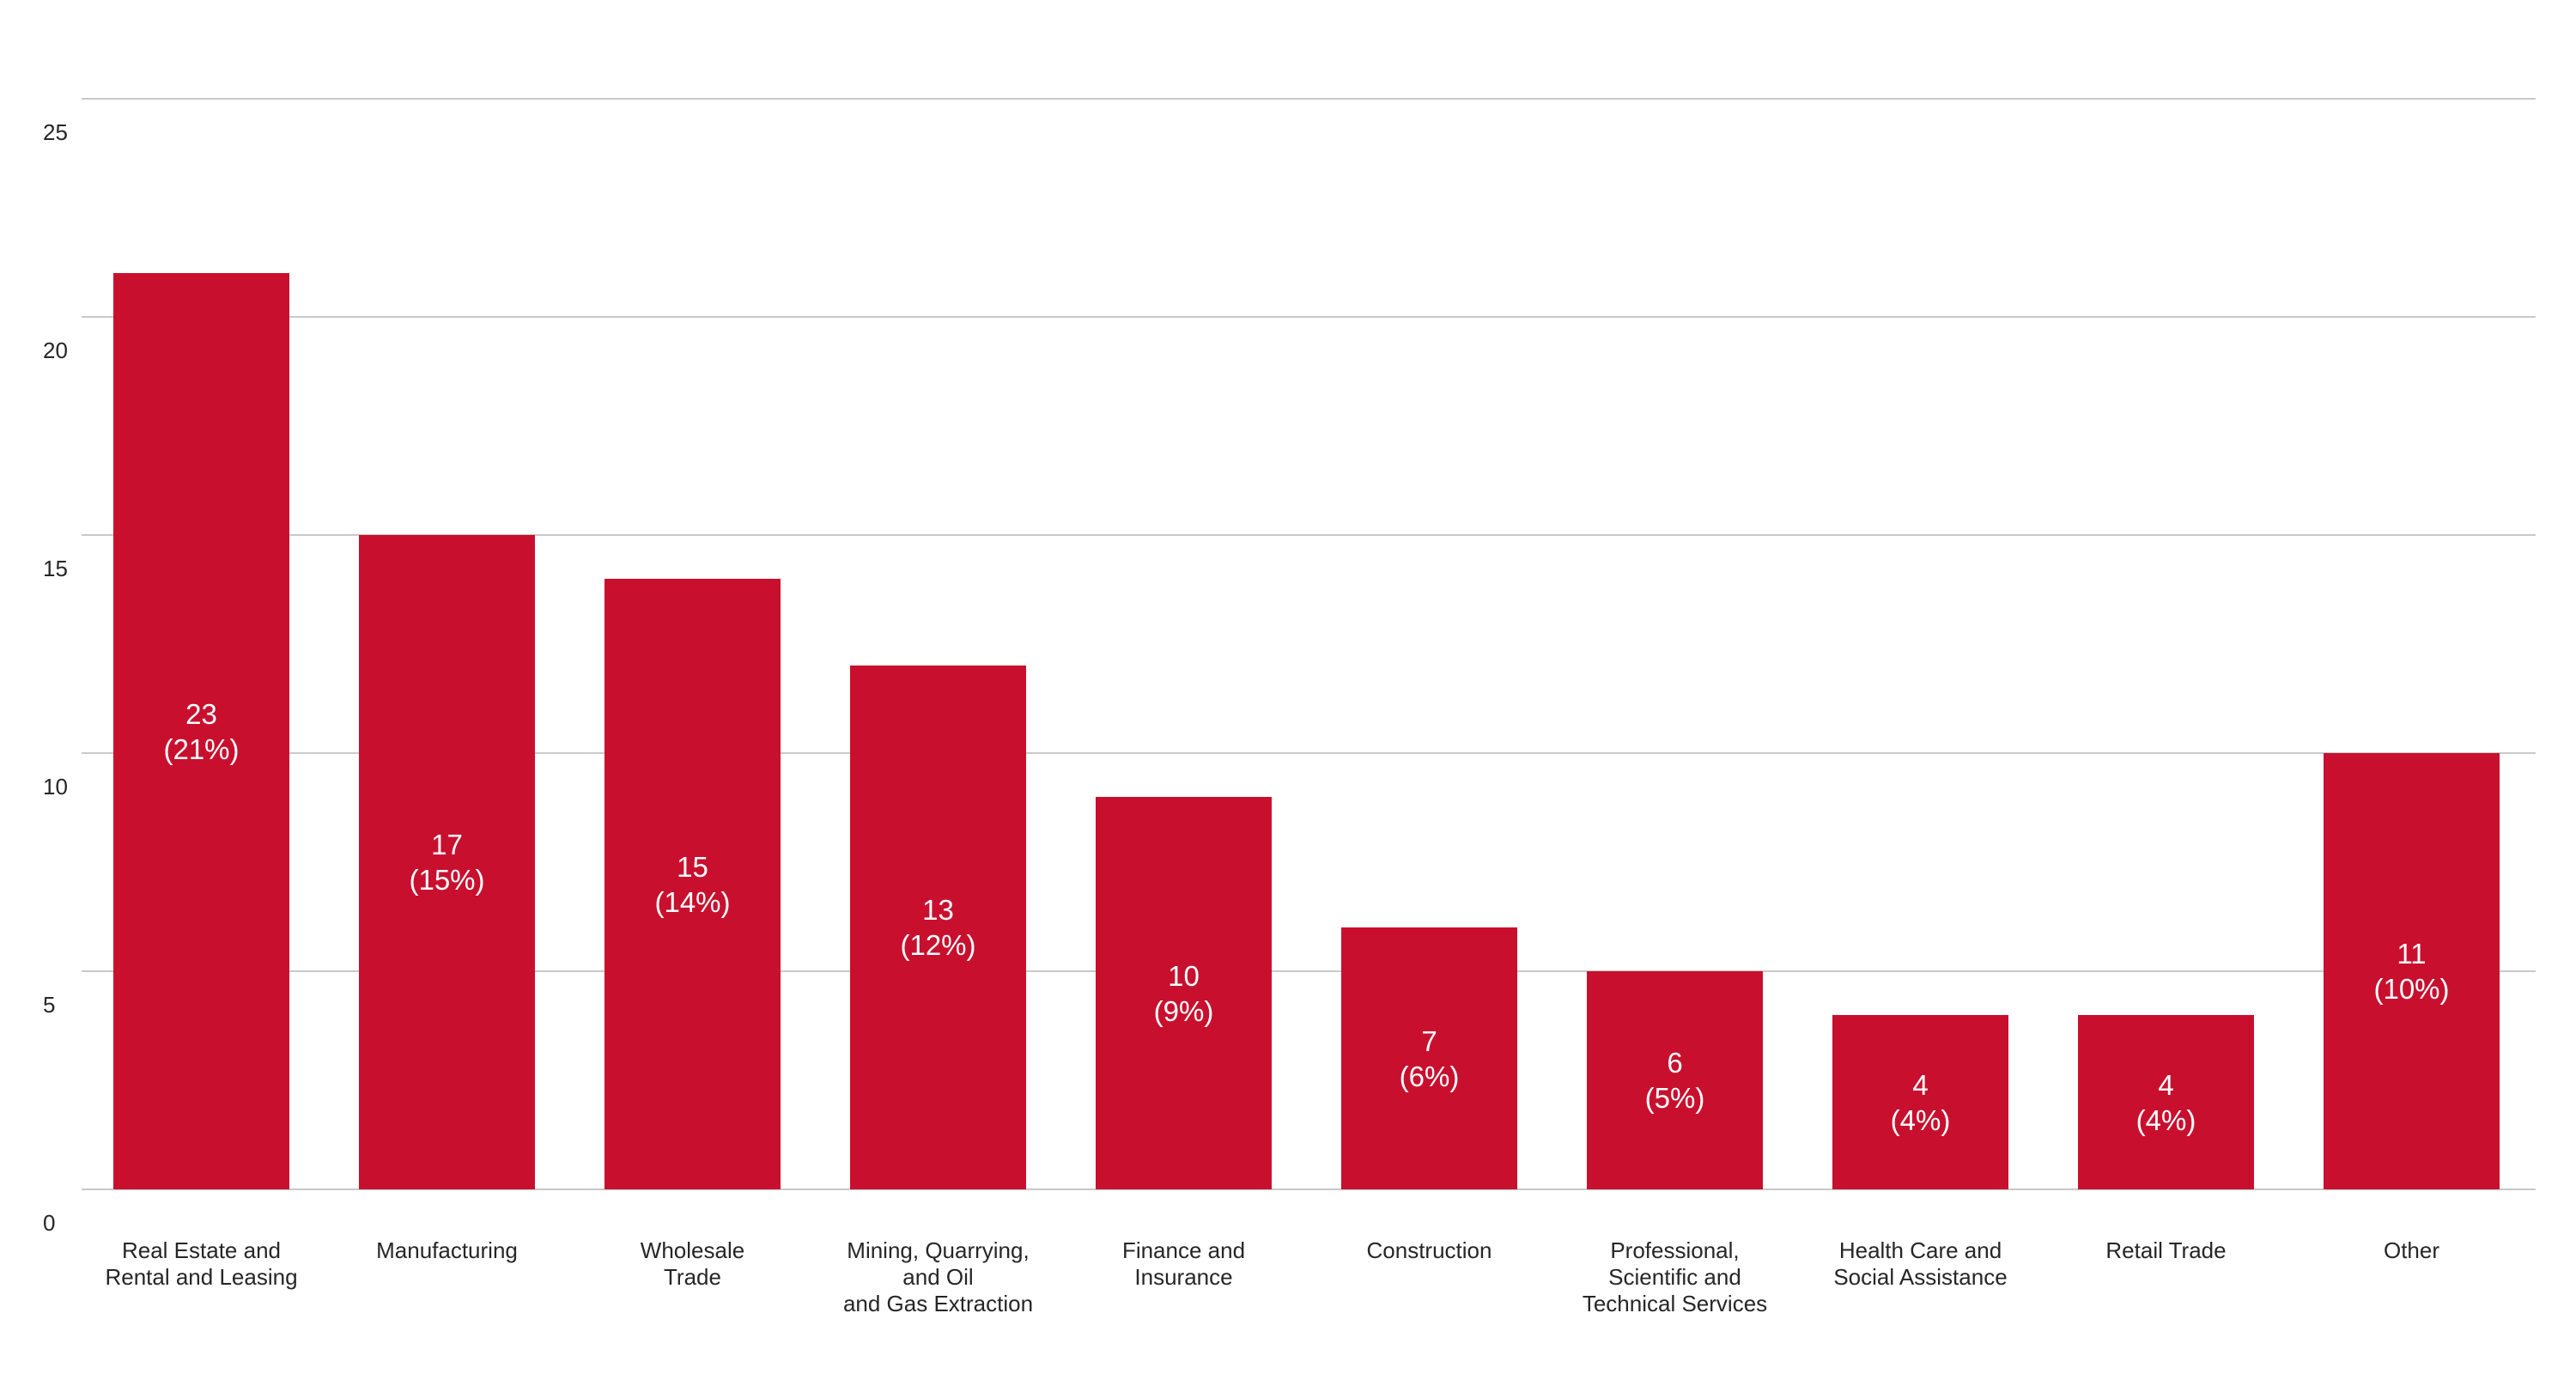 This screenshot has height=1386, width=2576. Describe the element at coordinates (1429, 1250) in the screenshot. I see `x-axis-category-label: Construction` at that location.